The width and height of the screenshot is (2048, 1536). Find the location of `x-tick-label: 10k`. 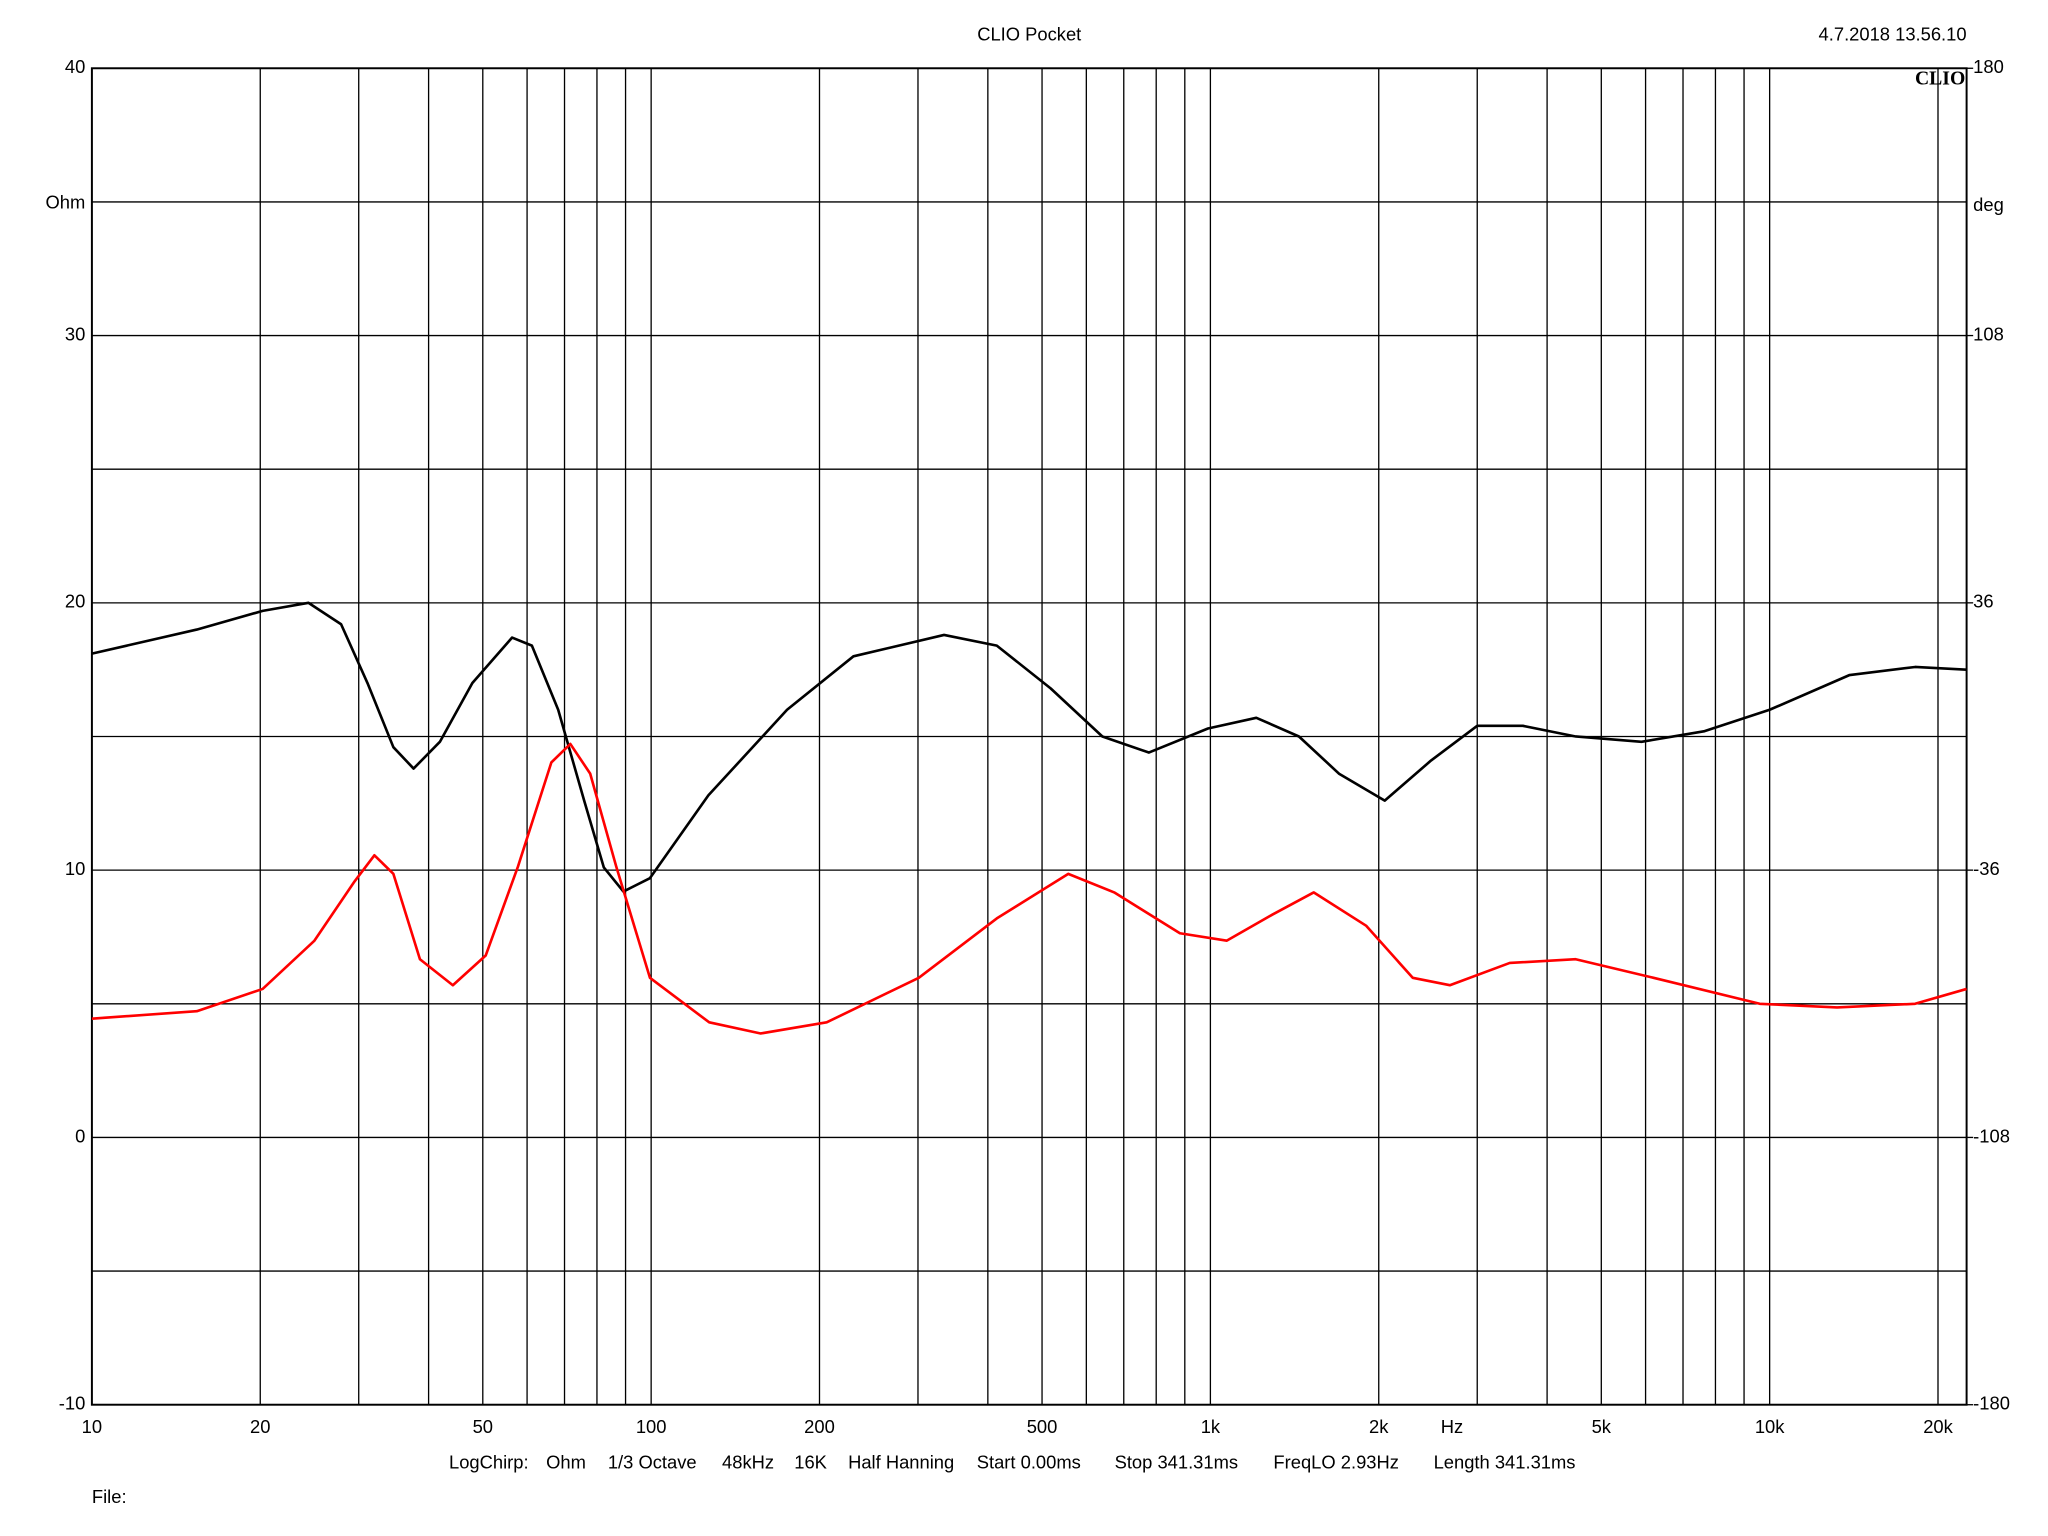

x-tick-label: 10k is located at coordinates (1770, 1426).